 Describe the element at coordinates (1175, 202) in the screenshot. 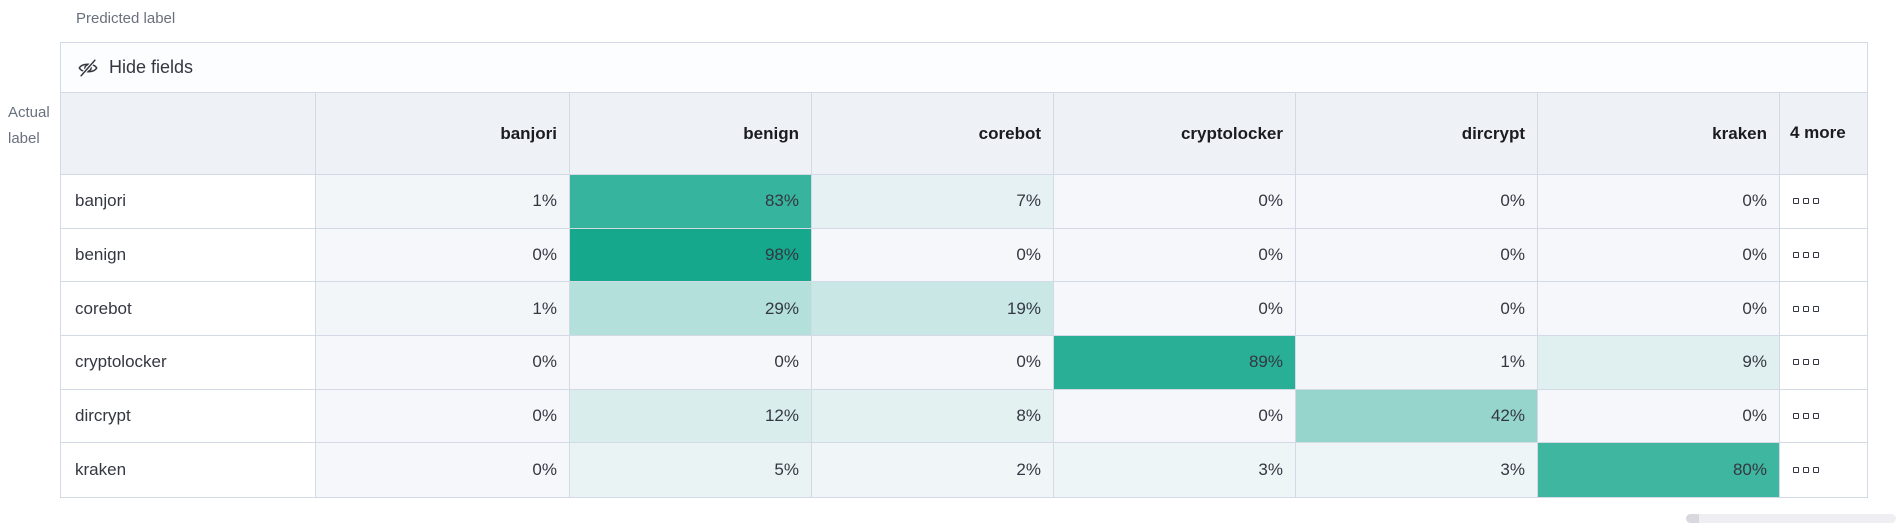

I see `cell-banjori-cryptolocker: 0%` at that location.